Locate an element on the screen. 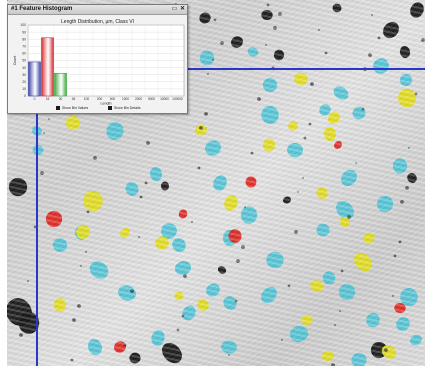 The height and width of the screenshot is (366, 425). y-tick-label: 60 is located at coordinates (24, 54).